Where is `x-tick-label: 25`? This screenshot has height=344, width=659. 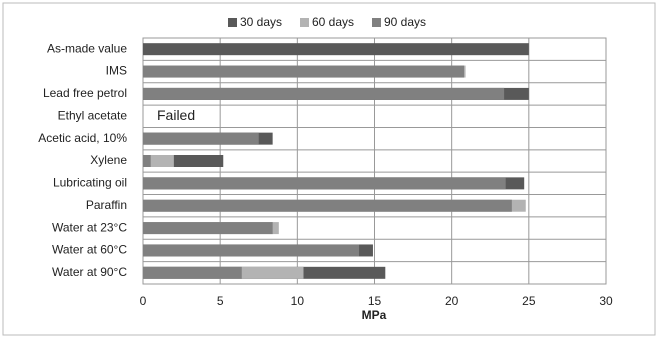
x-tick-label: 25 is located at coordinates (529, 301).